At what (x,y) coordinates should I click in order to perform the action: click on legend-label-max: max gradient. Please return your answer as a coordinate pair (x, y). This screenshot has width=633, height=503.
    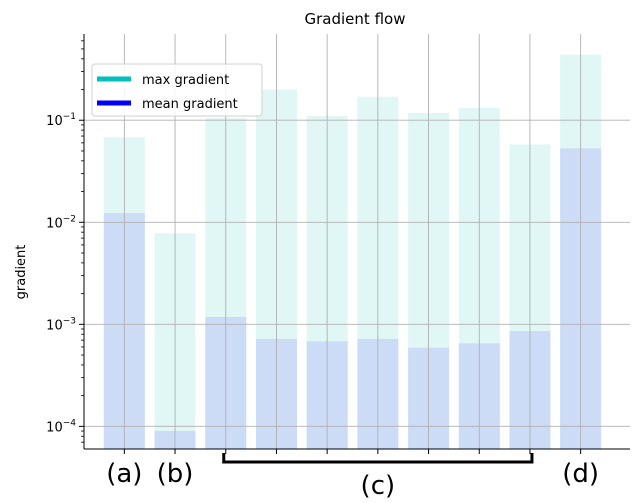
    Looking at the image, I should click on (185, 80).